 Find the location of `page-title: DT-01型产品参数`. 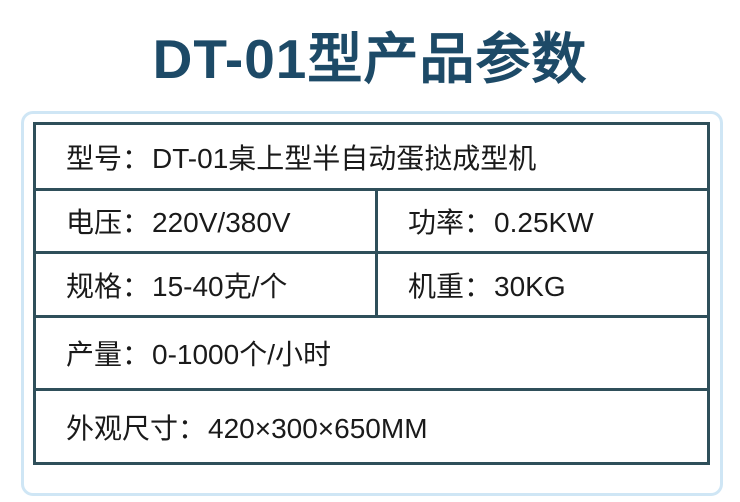

page-title: DT-01型产品参数 is located at coordinates (370, 59).